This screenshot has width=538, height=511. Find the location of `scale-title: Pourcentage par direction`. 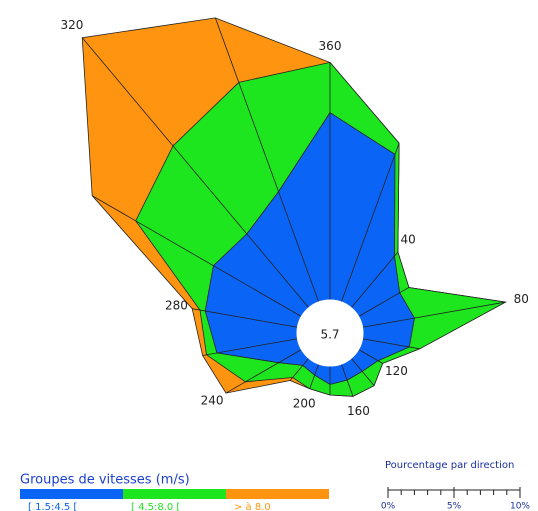

scale-title: Pourcentage par direction is located at coordinates (449, 465).